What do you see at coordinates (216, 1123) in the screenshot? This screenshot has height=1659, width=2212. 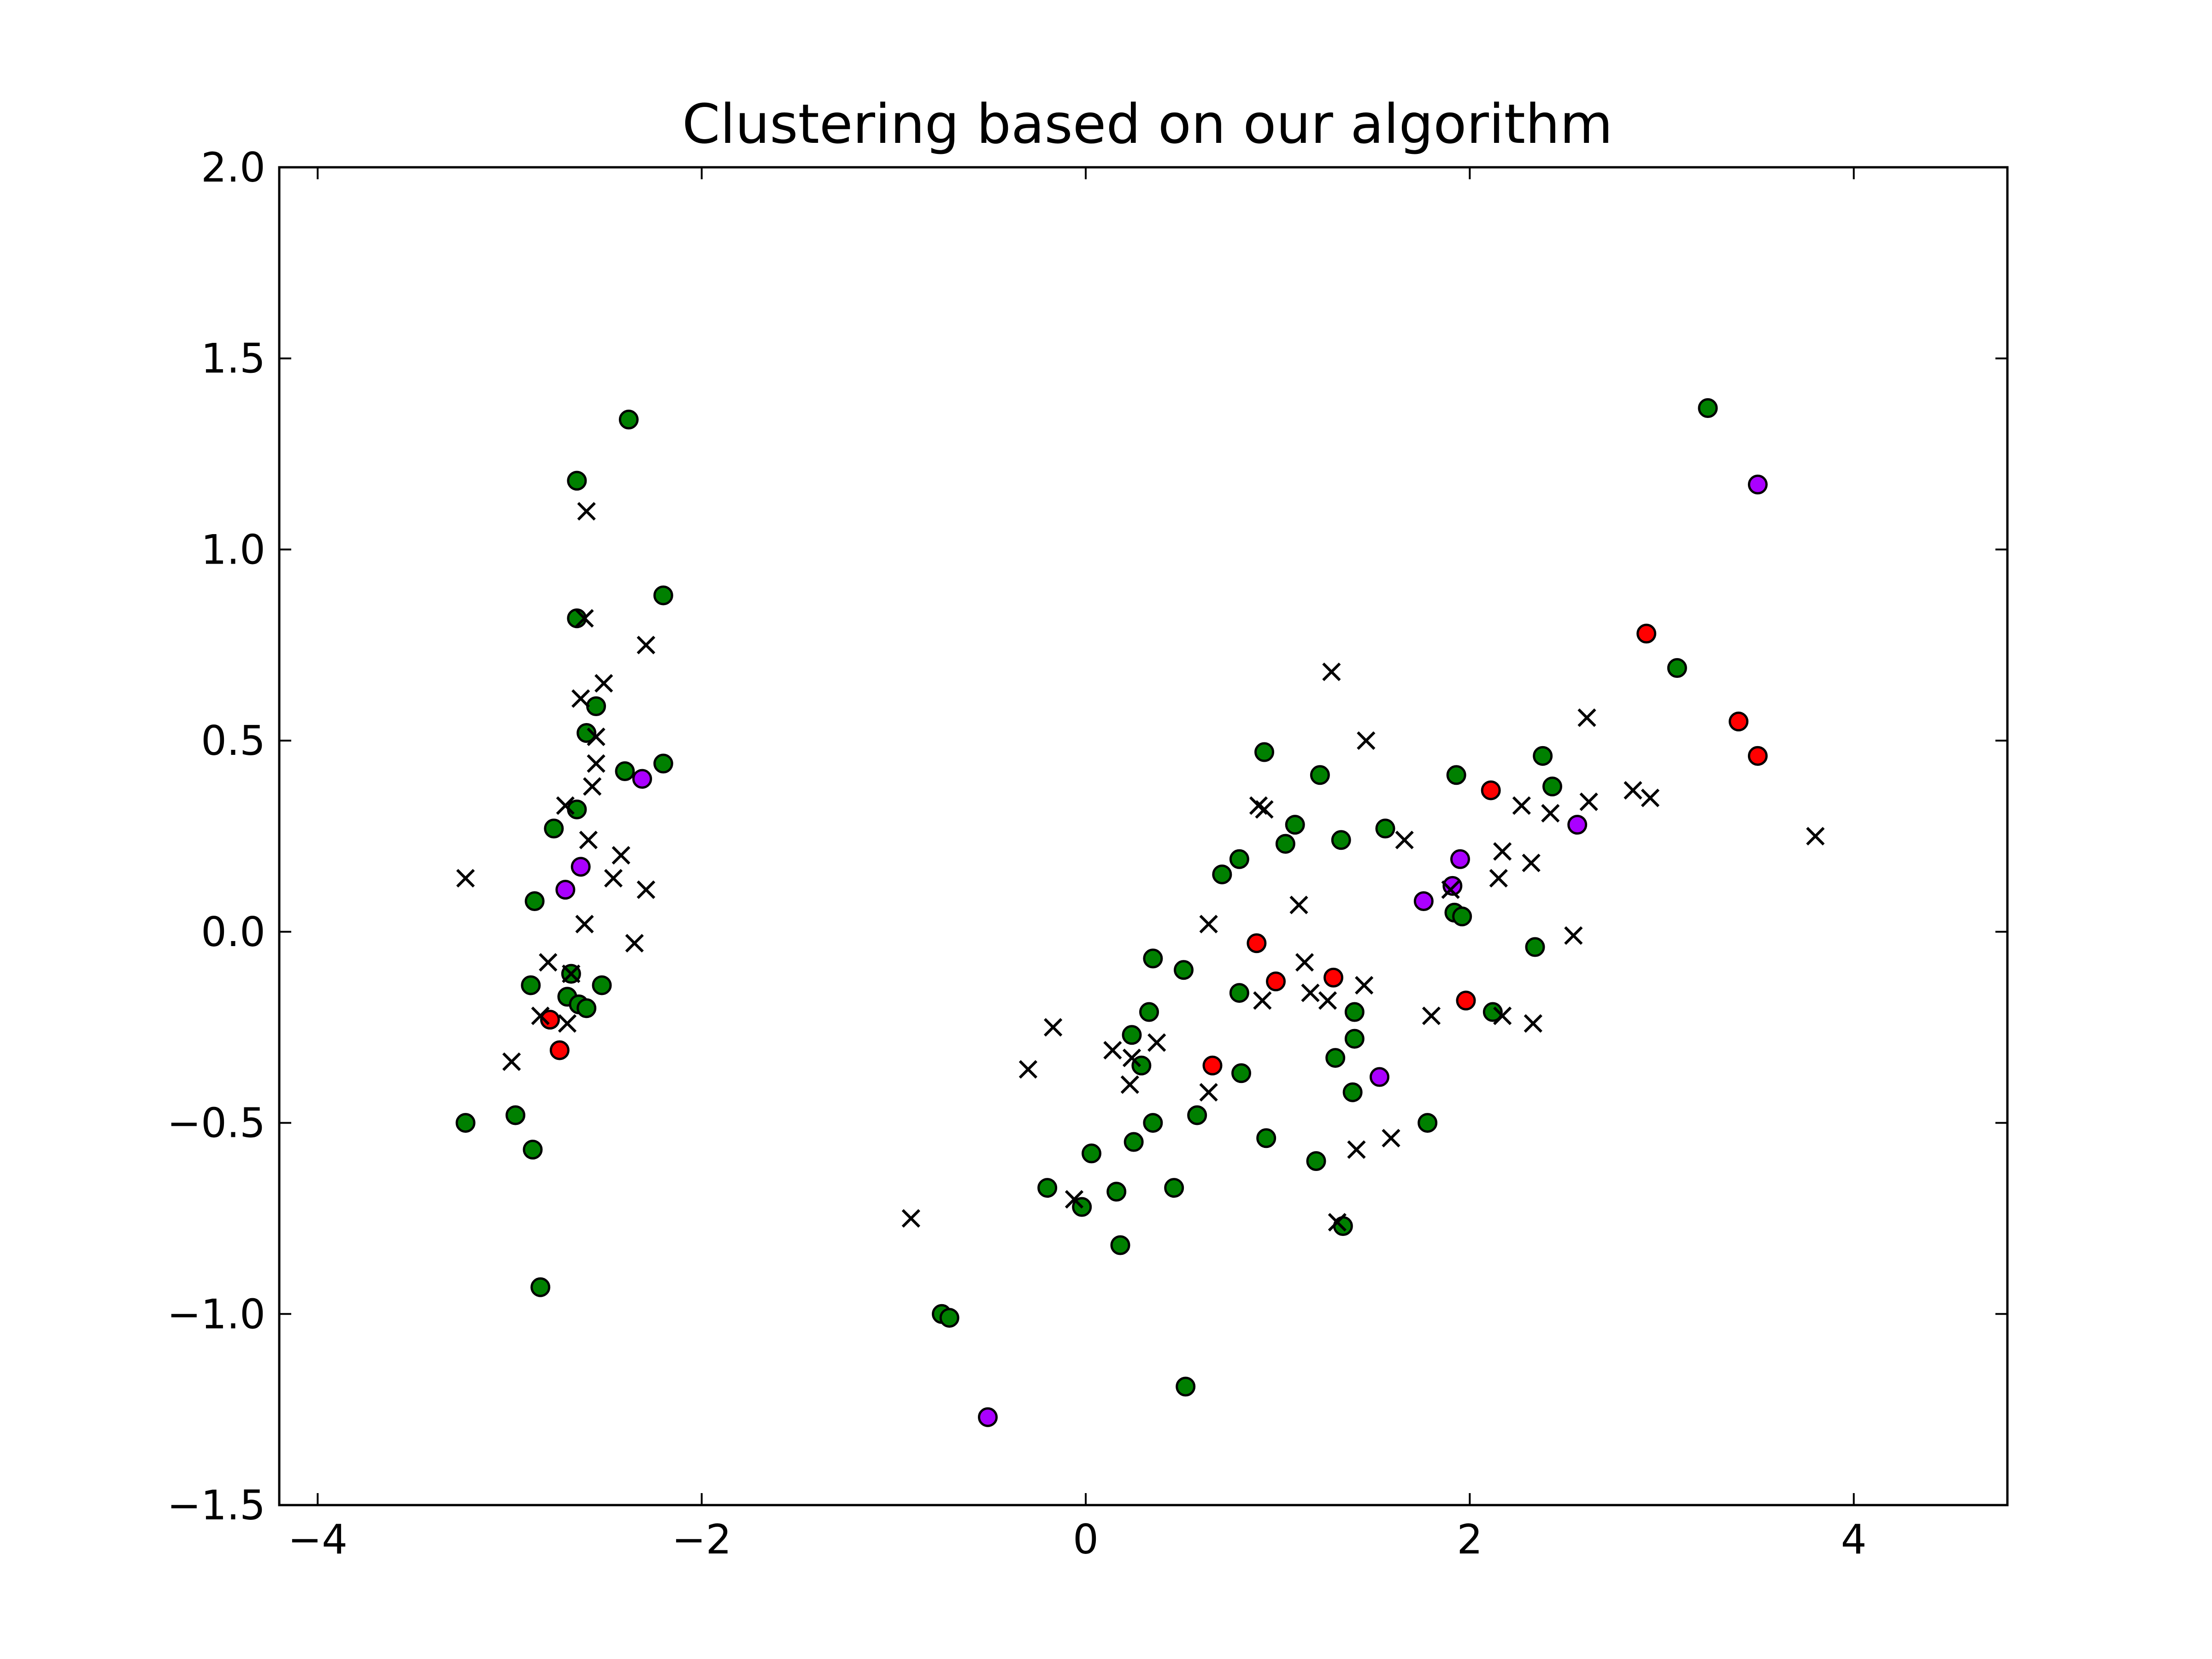 I see `y-tick-label: −0.5` at bounding box center [216, 1123].